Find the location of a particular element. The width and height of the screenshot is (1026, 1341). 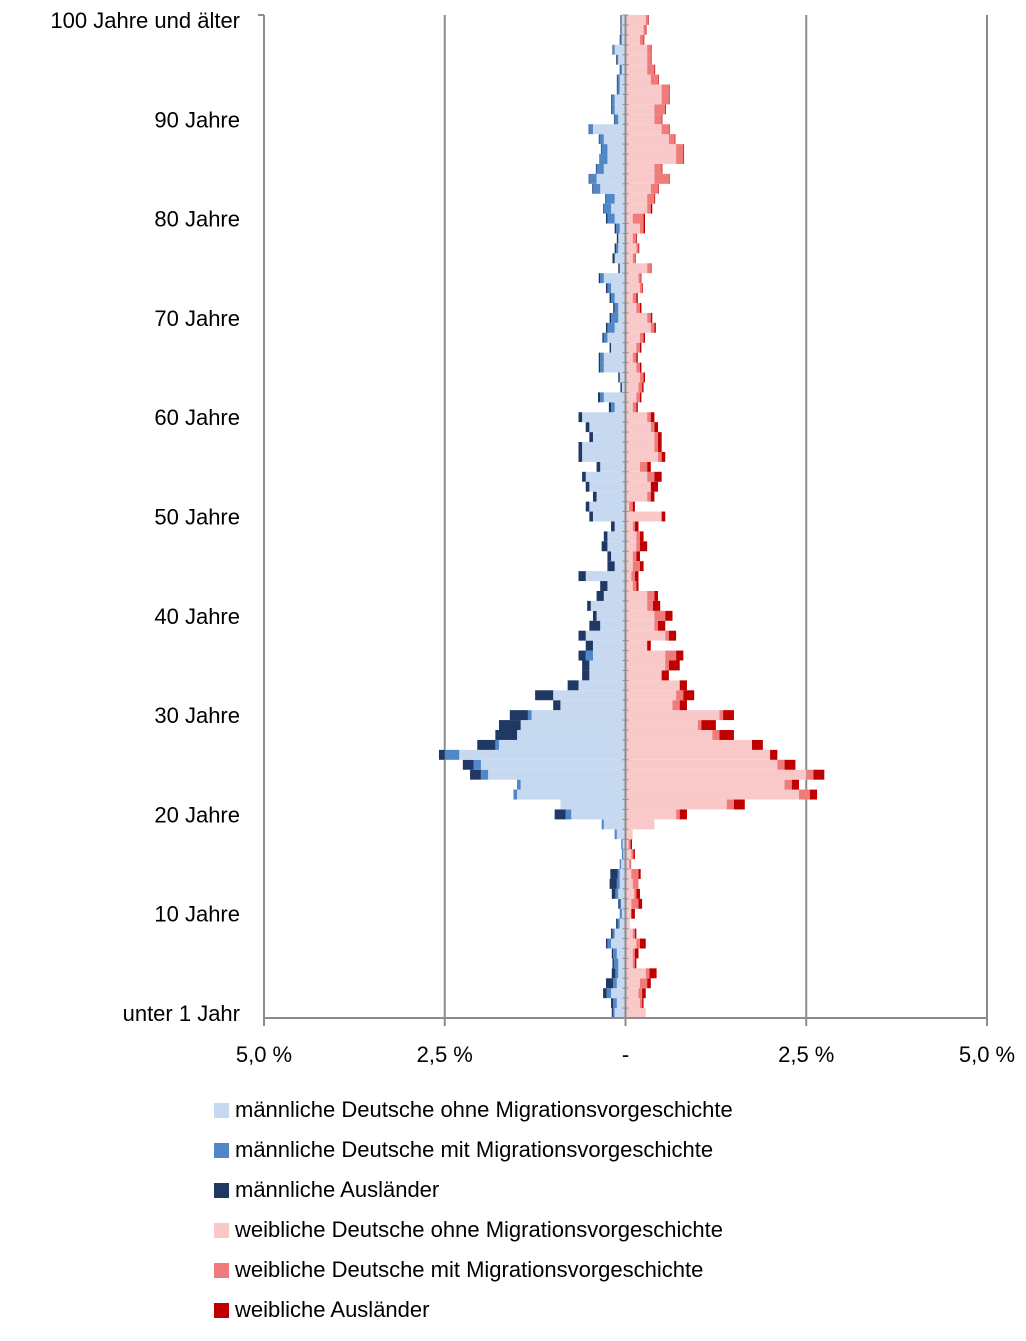

y-tick-label-30: 30 Jahre is located at coordinates (197, 715).